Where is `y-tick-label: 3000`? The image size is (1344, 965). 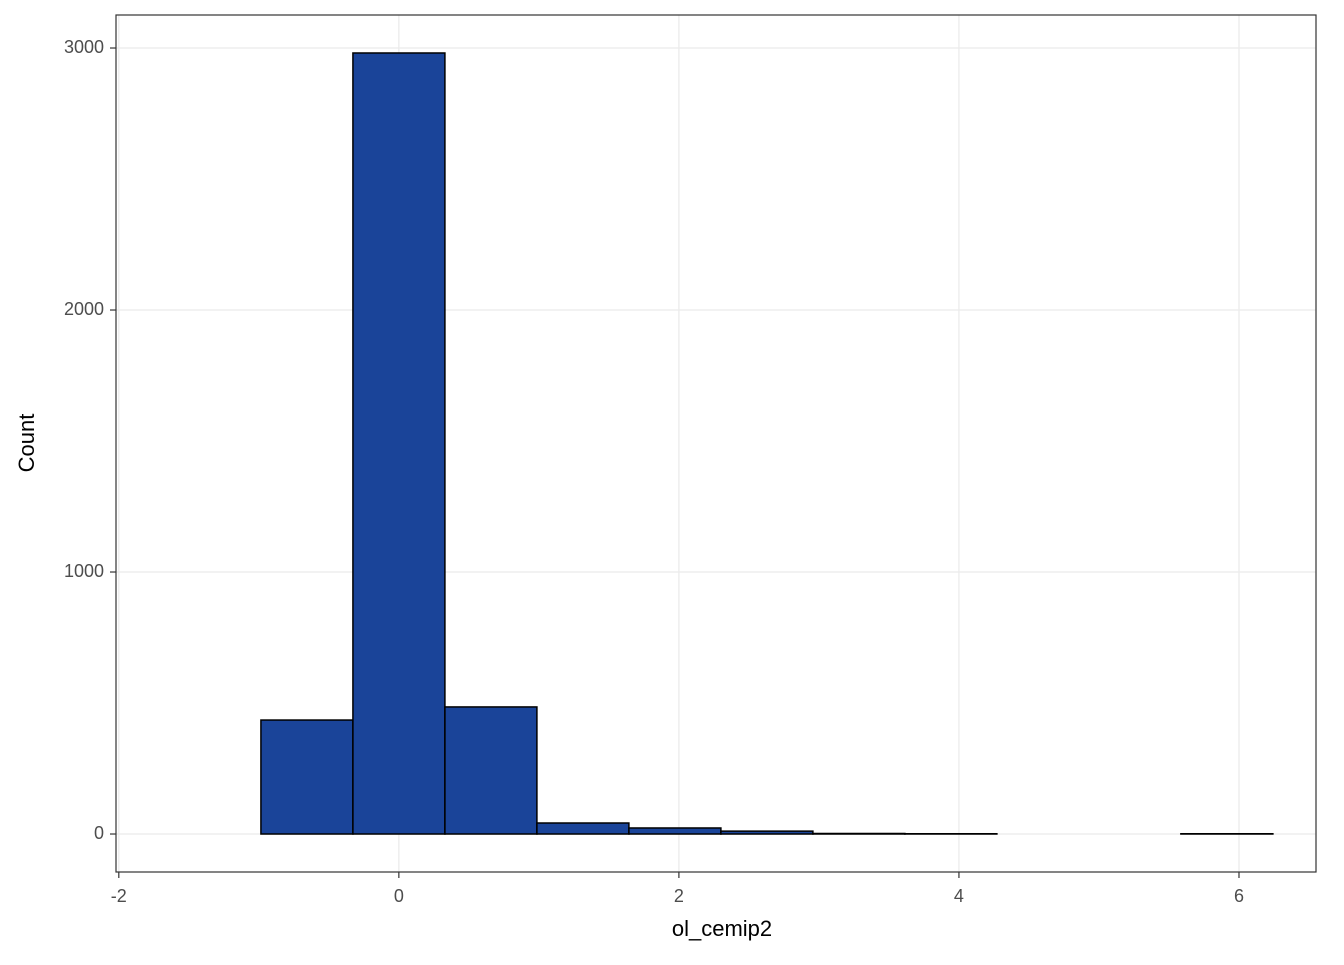 y-tick-label: 3000 is located at coordinates (84, 47).